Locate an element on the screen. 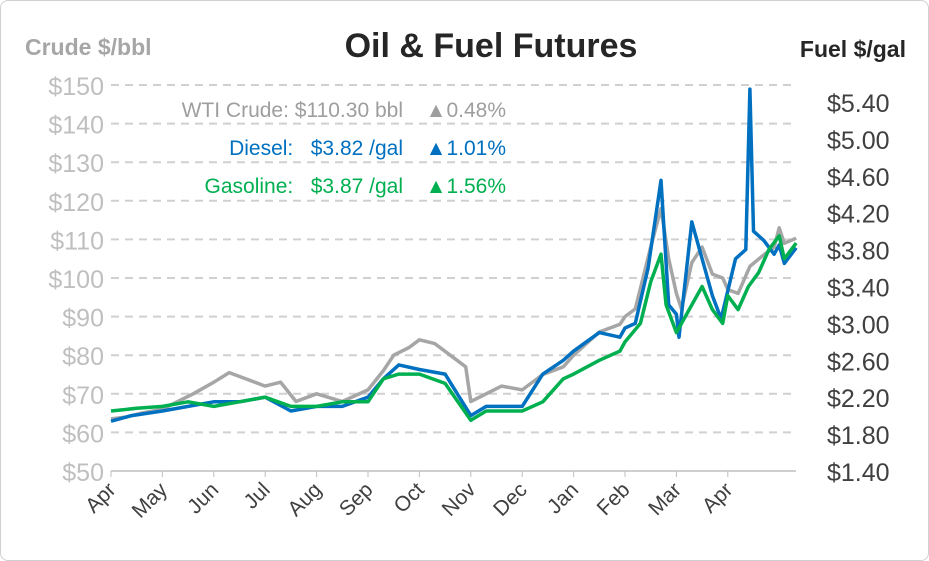  legend-label: Diesel: $3.82 /gal is located at coordinates (316, 148).